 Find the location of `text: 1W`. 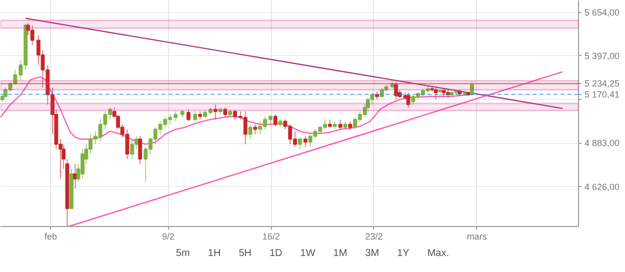

text: 1W is located at coordinates (308, 253).